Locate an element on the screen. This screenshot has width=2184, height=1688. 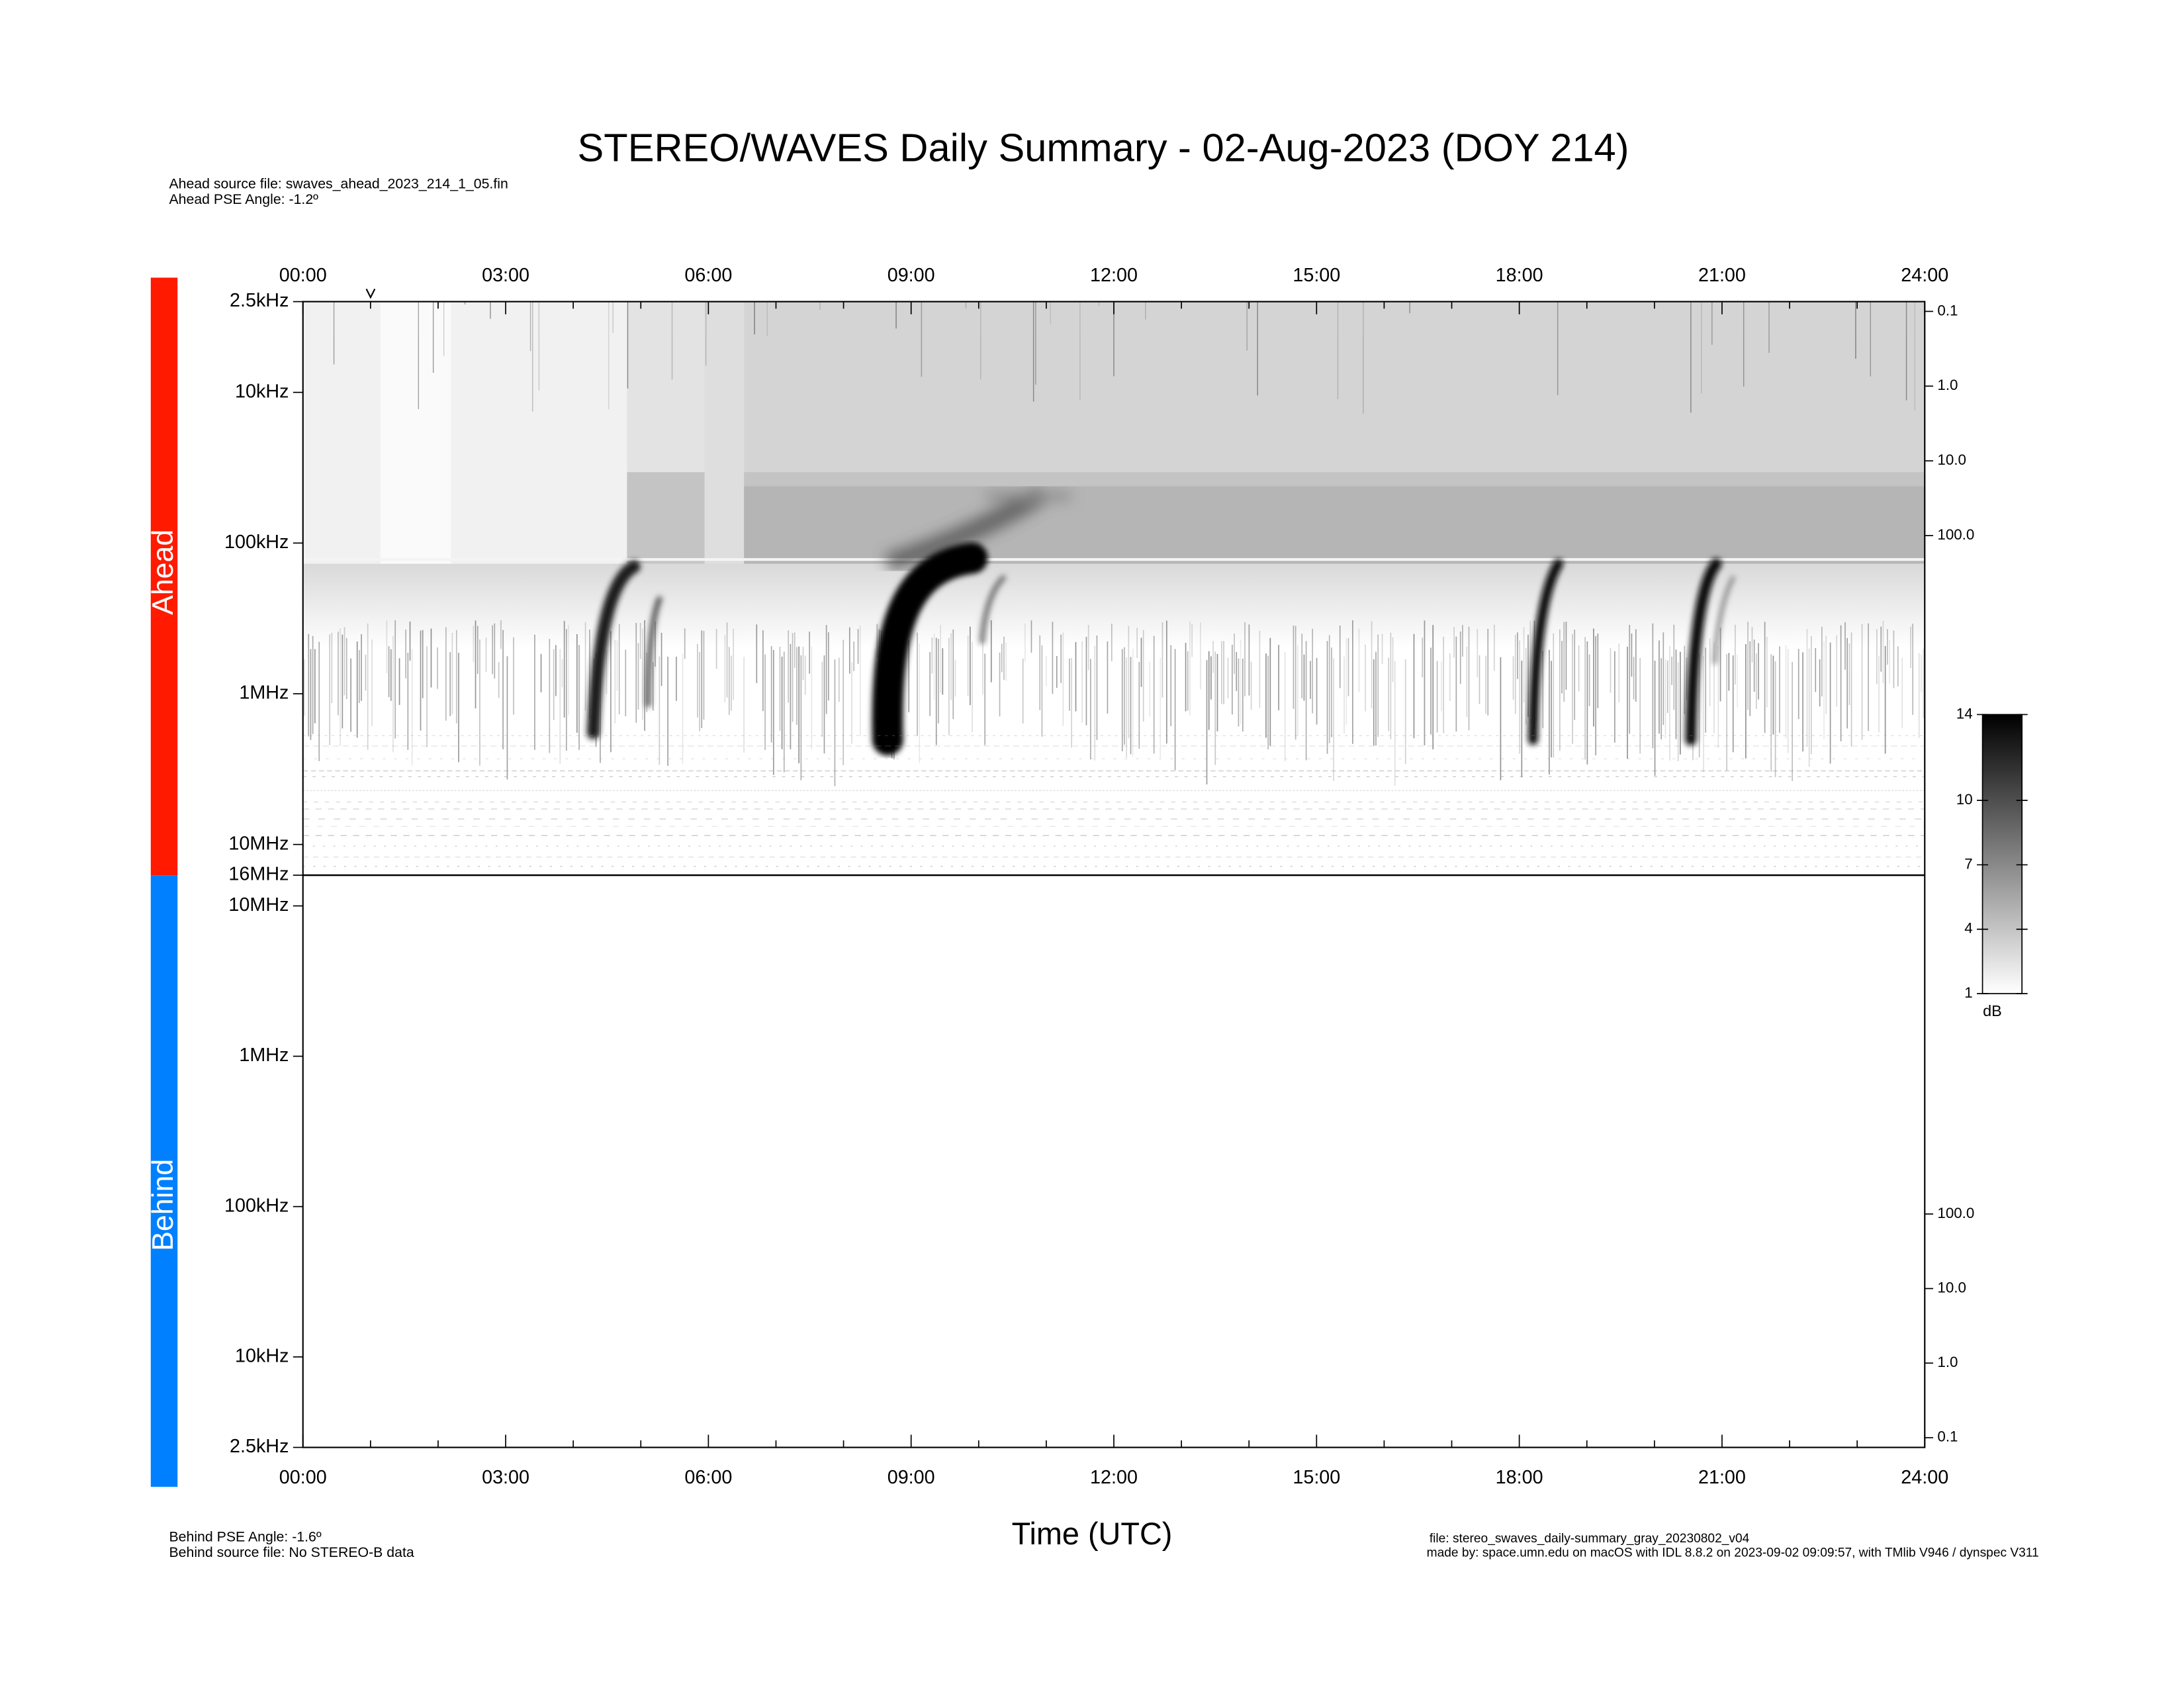
panel-label: Ahead is located at coordinates (163, 572).